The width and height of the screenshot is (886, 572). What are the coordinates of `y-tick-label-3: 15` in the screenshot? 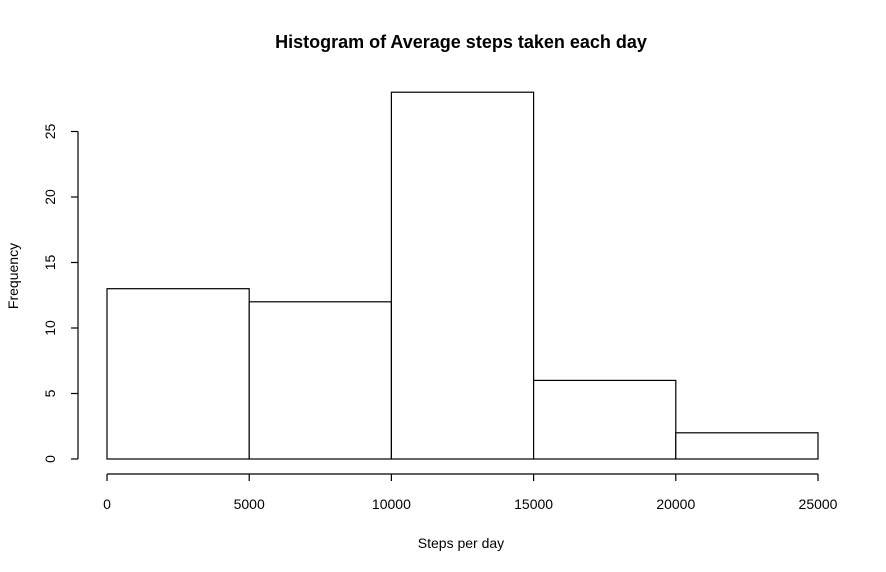 It's located at (50, 263).